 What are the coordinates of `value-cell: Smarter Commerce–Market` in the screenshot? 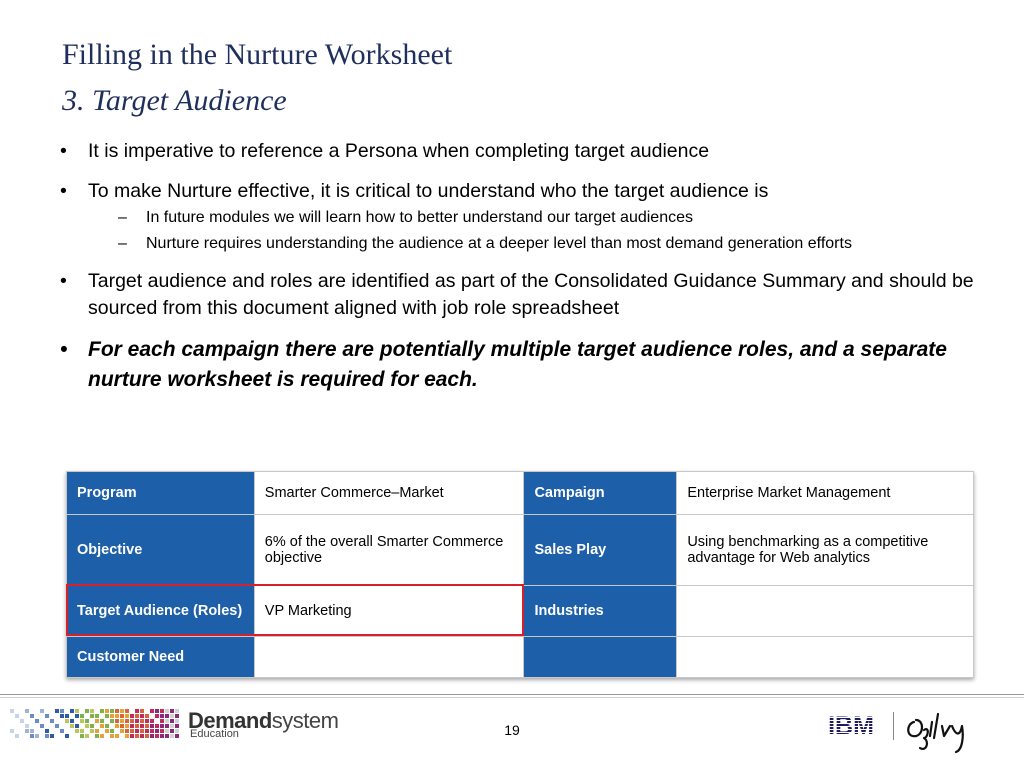 It's located at (389, 493).